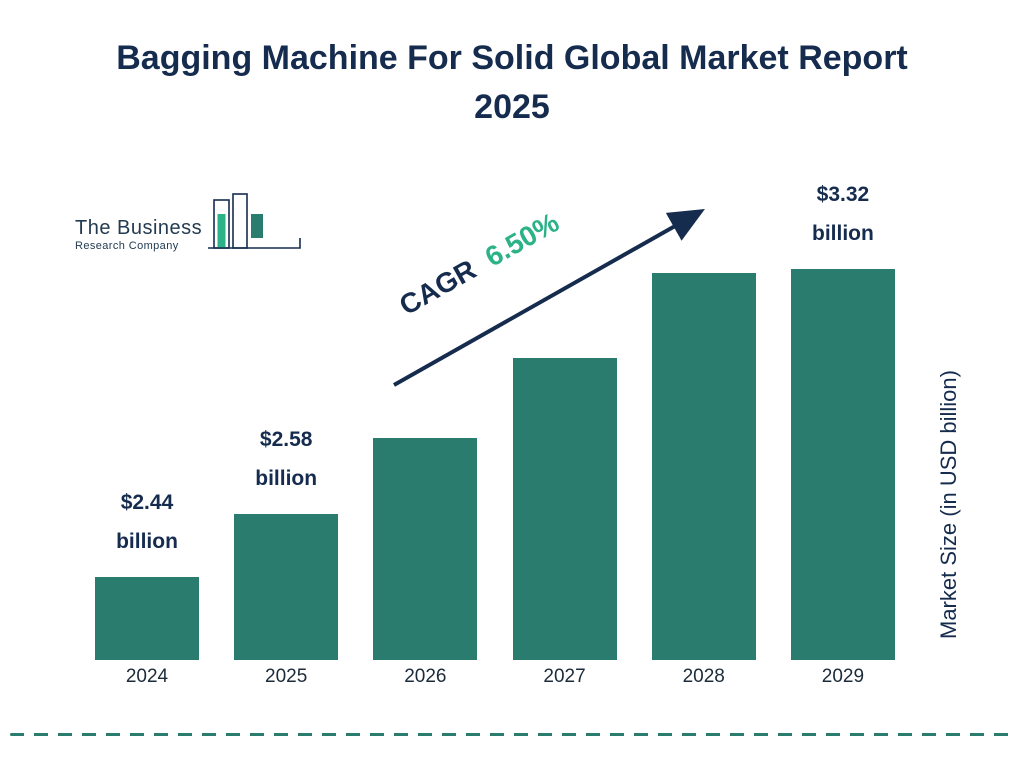 This screenshot has height=768, width=1024. What do you see at coordinates (286, 676) in the screenshot?
I see `x-axis-tick-label: 2025` at bounding box center [286, 676].